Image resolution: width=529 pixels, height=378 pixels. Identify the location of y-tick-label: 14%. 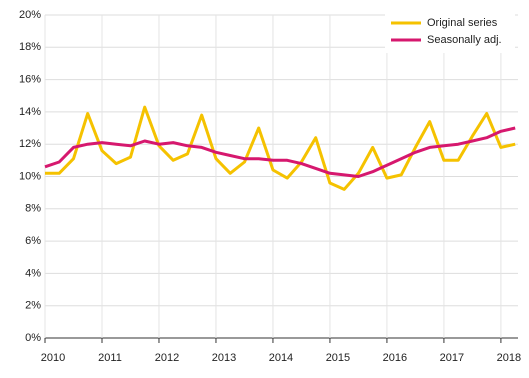
(30, 112).